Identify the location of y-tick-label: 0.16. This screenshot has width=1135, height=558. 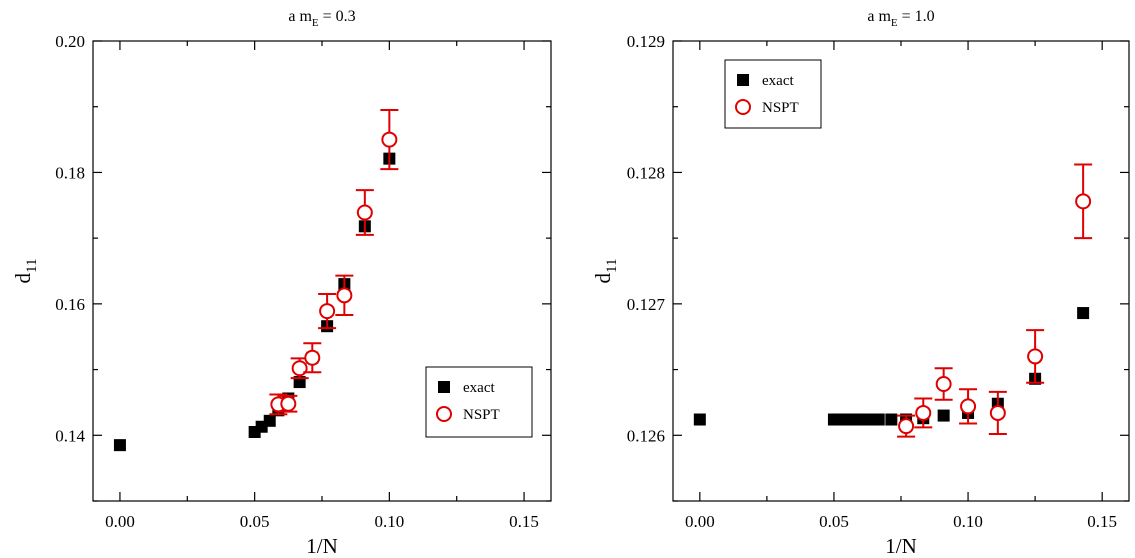
(70, 304).